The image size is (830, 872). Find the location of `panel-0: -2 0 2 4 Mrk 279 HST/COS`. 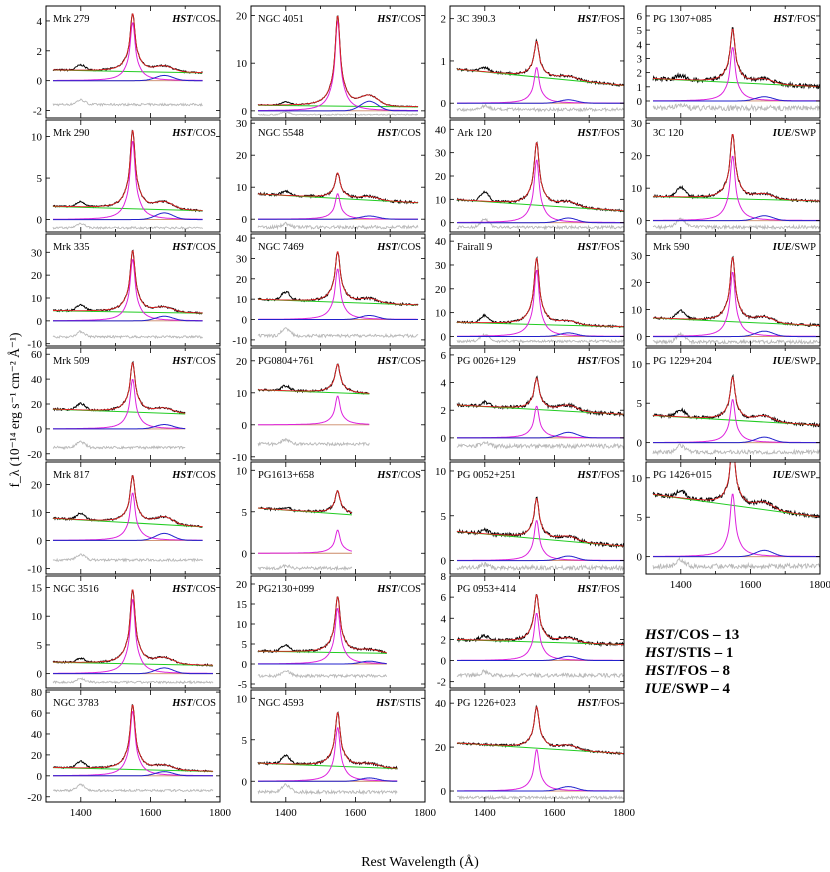

panel-0: -2 0 2 4 Mrk 279 HST/COS is located at coordinates (127, 62).